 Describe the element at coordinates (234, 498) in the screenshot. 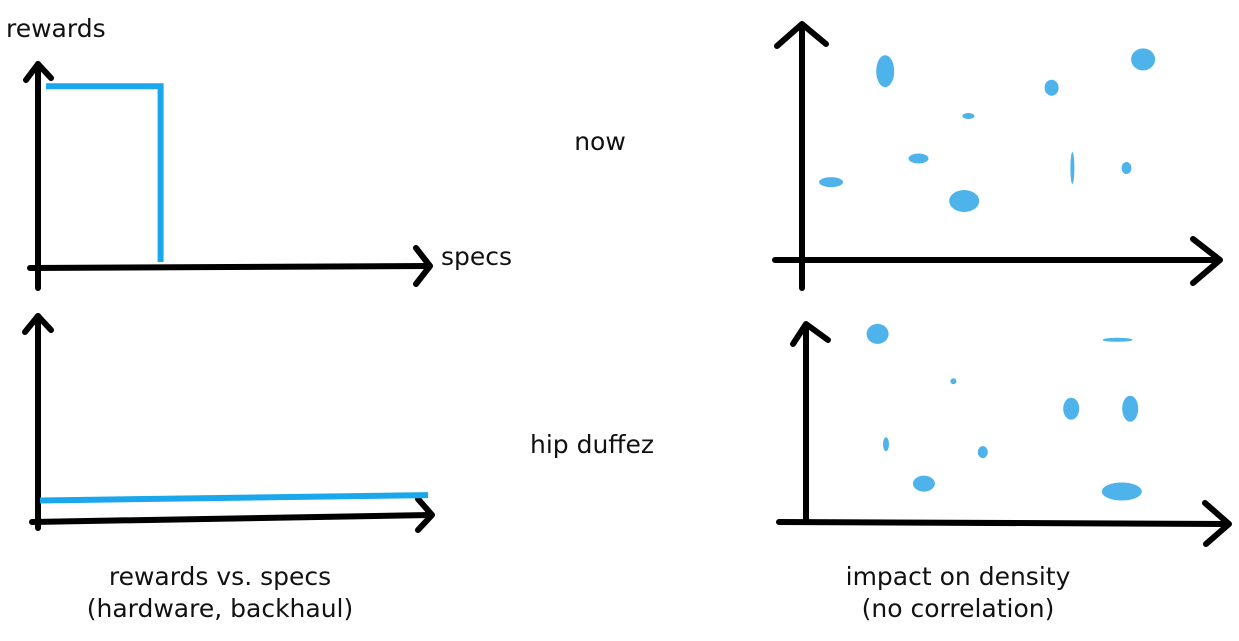

I see `rewards-line-hip-duffez` at that location.